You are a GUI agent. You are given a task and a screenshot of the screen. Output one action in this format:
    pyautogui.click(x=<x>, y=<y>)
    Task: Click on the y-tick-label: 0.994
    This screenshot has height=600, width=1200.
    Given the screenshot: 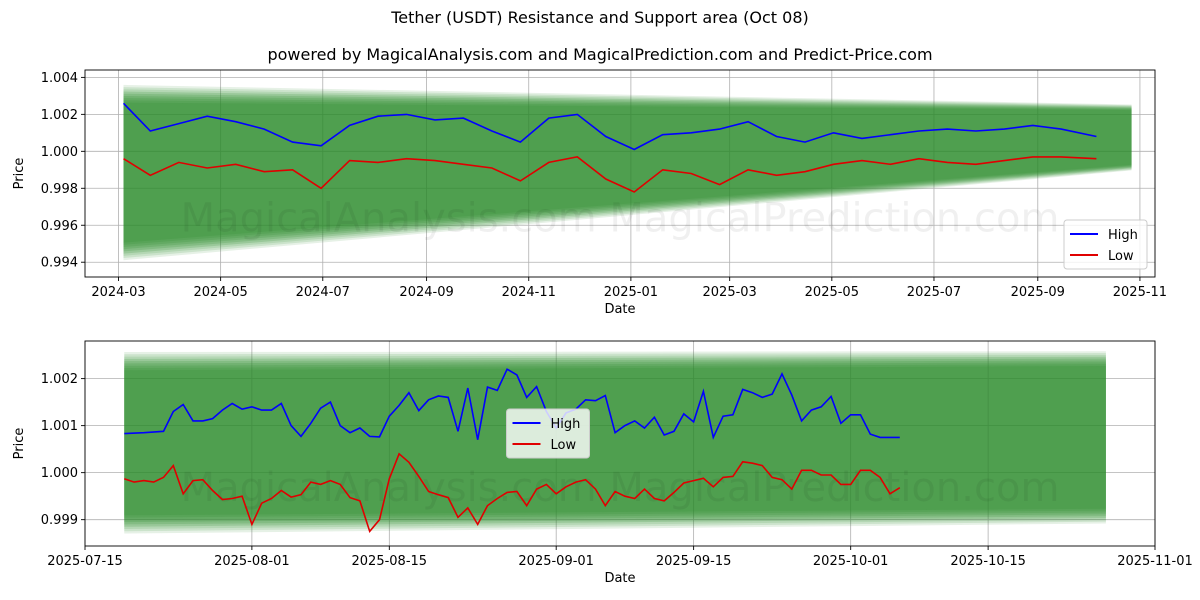 What is the action you would take?
    pyautogui.click(x=59, y=263)
    